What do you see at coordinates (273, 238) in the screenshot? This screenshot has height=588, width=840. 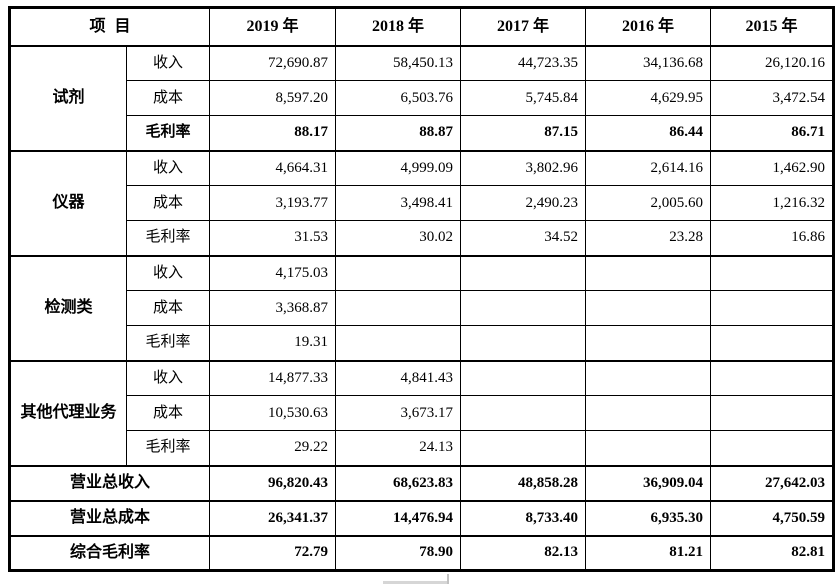 I see `value-cell: 31.53` at bounding box center [273, 238].